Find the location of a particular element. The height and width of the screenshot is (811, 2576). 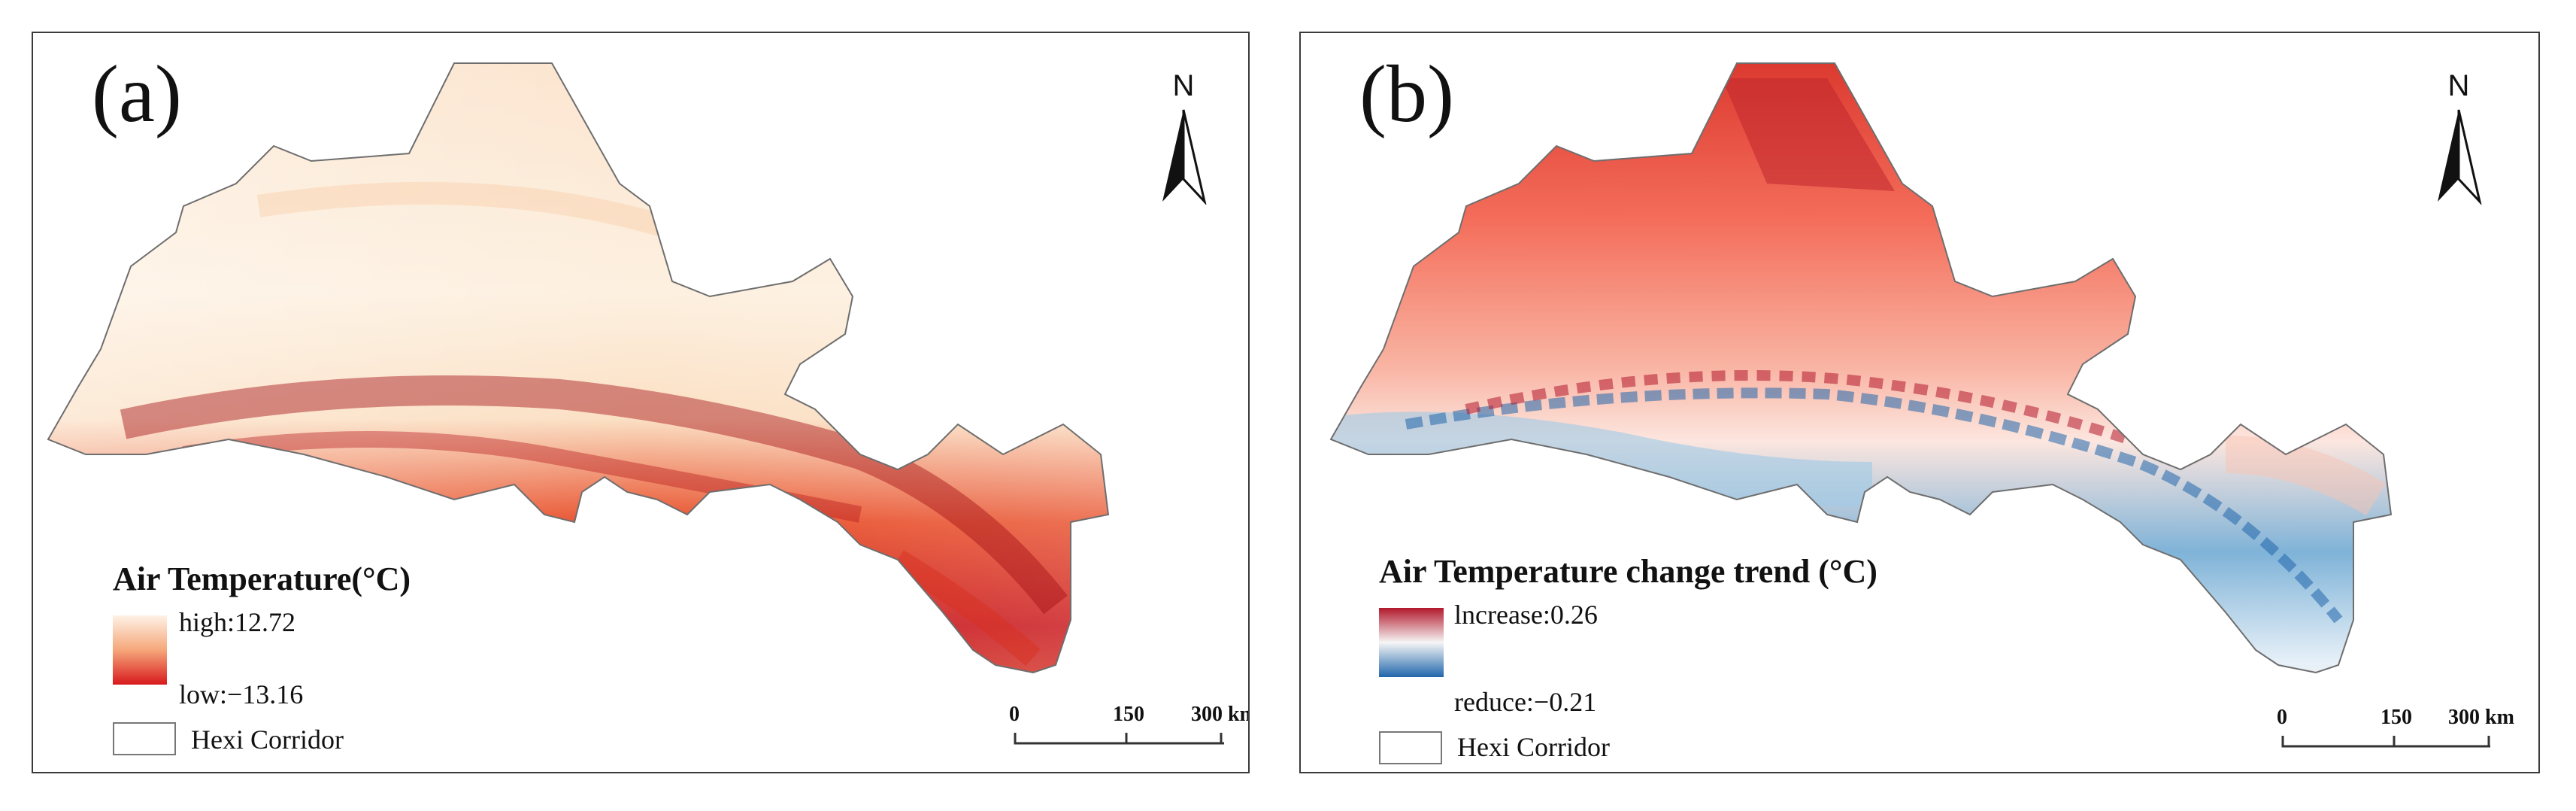

legend-high-label: high:12.72 is located at coordinates (237, 622).